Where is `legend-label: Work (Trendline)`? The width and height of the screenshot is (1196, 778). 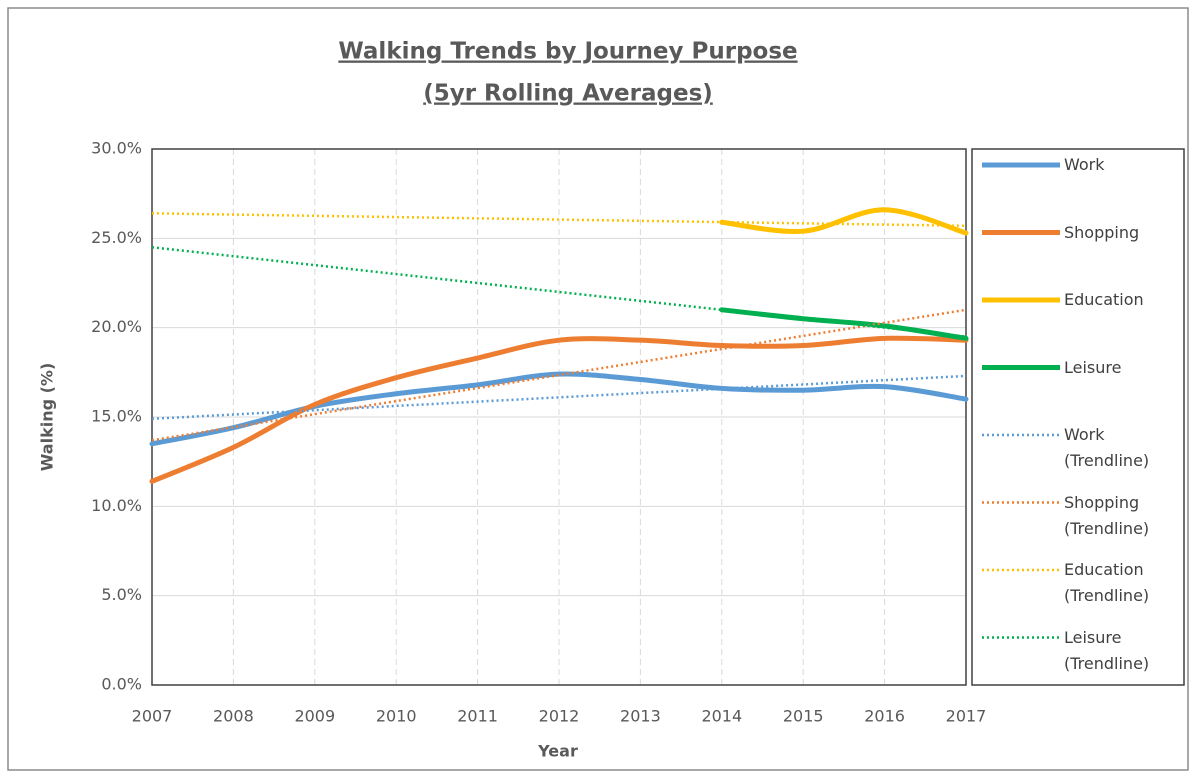
legend-label: Work (Trendline) is located at coordinates (1107, 447).